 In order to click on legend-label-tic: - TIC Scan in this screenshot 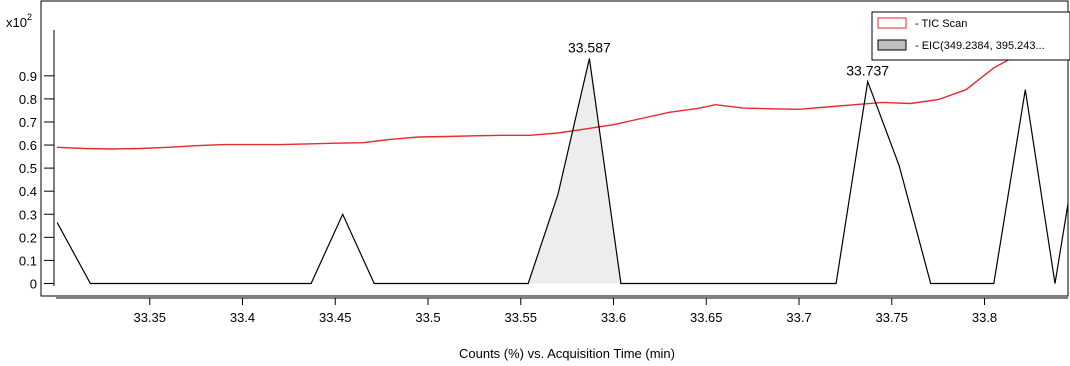, I will do `click(941, 24)`.